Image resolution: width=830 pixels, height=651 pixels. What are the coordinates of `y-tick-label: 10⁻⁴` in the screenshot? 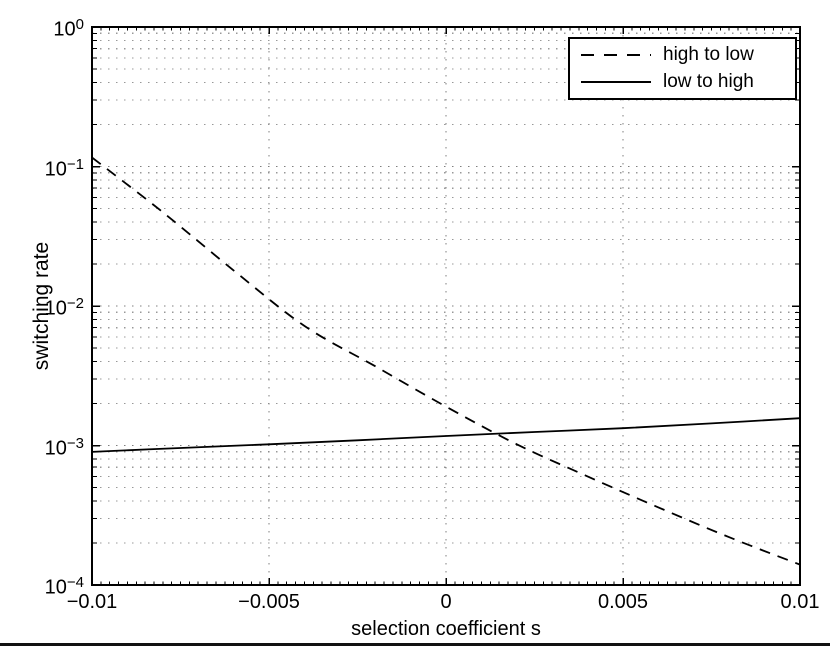 It's located at (64, 586).